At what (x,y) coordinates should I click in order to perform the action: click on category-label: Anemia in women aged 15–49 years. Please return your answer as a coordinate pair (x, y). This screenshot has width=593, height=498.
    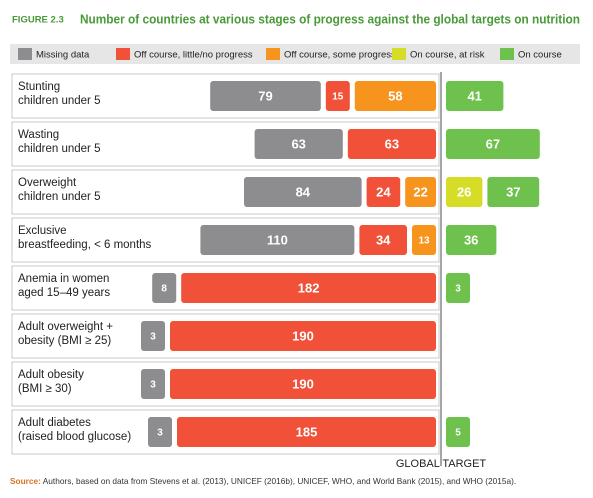
    Looking at the image, I should click on (64, 286).